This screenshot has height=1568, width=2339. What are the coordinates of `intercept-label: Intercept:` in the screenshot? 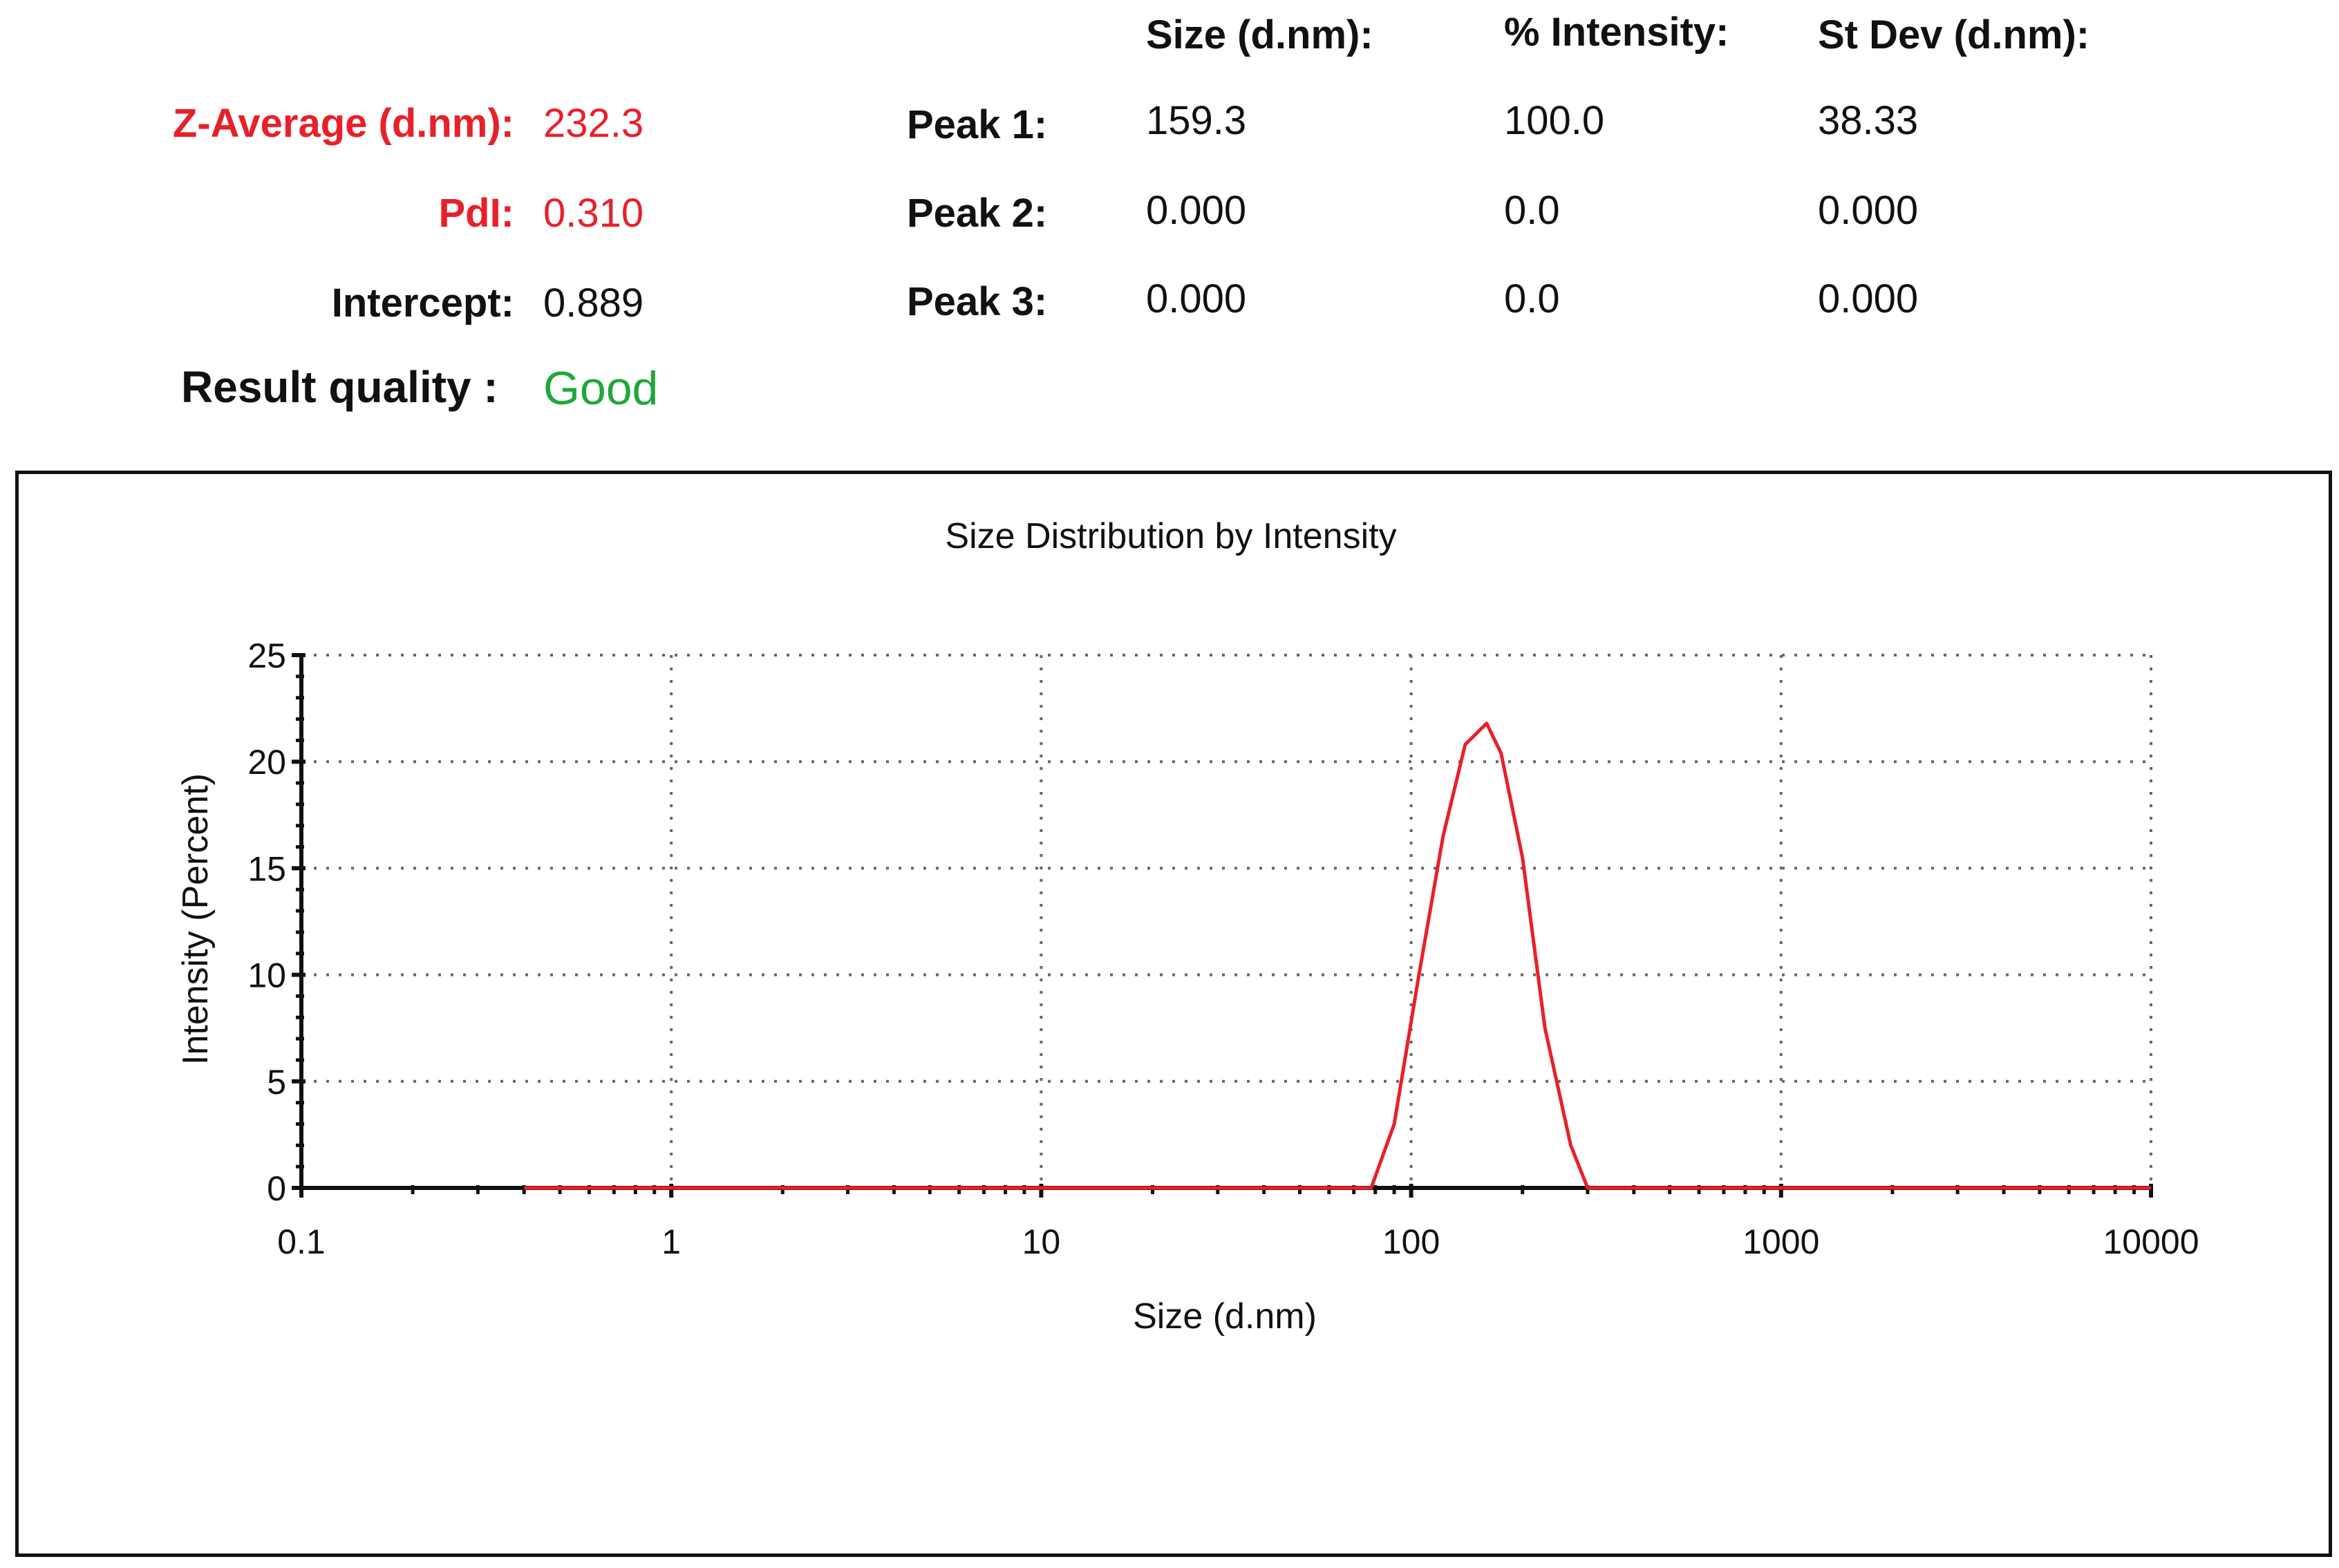 It's located at (422, 303).